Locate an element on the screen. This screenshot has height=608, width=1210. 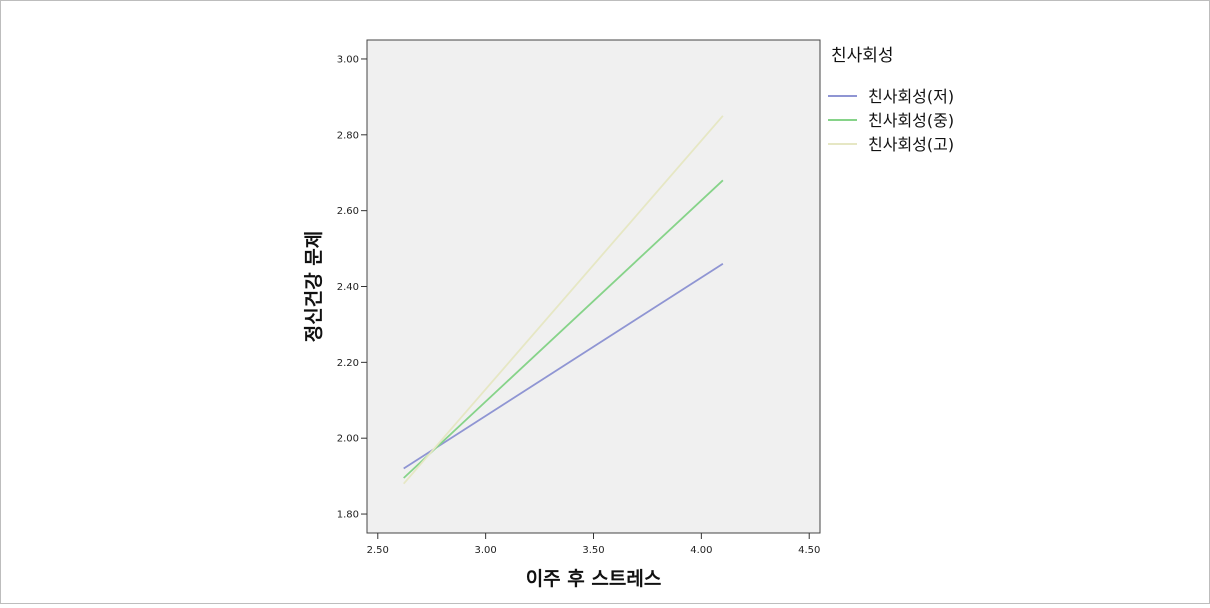
legend-label-3: 친사회성(고) is located at coordinates (911, 144).